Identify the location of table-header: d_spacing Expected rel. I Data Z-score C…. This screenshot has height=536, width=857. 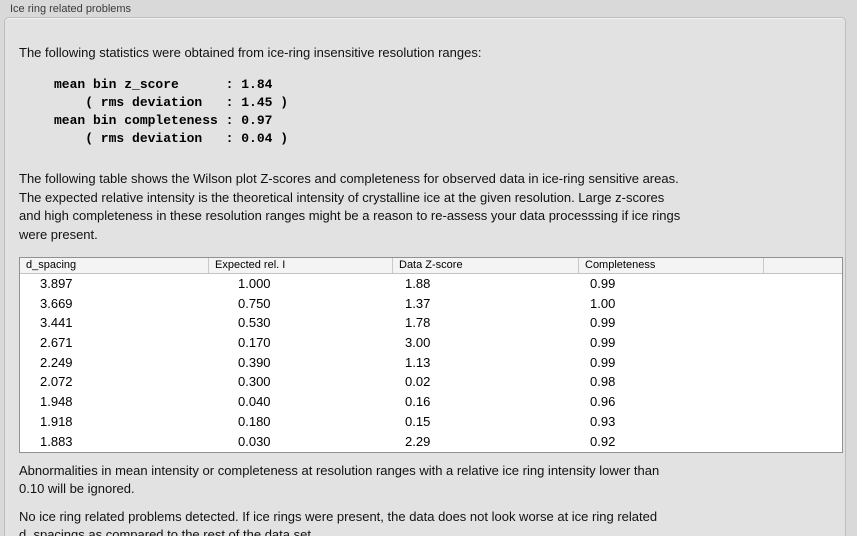
(431, 266).